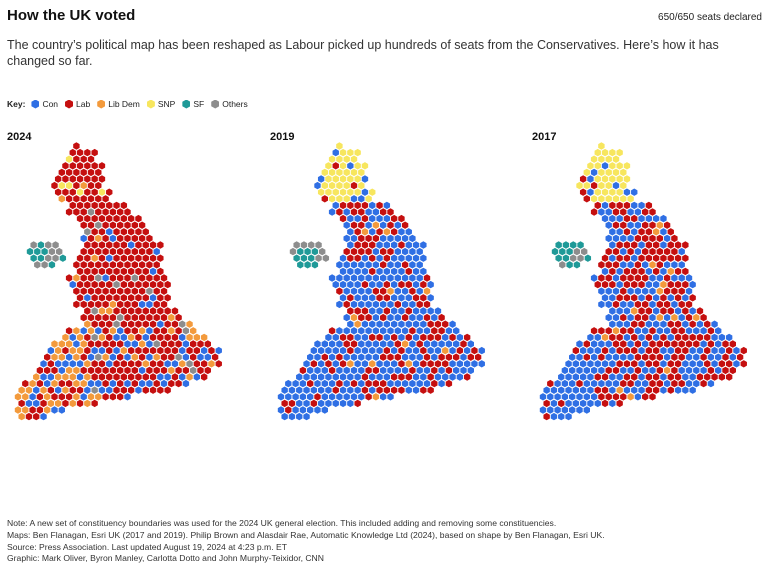 The image size is (770, 577). I want to click on legend: Key: Con Lab Lib Dem SNP SF Others, so click(131, 104).